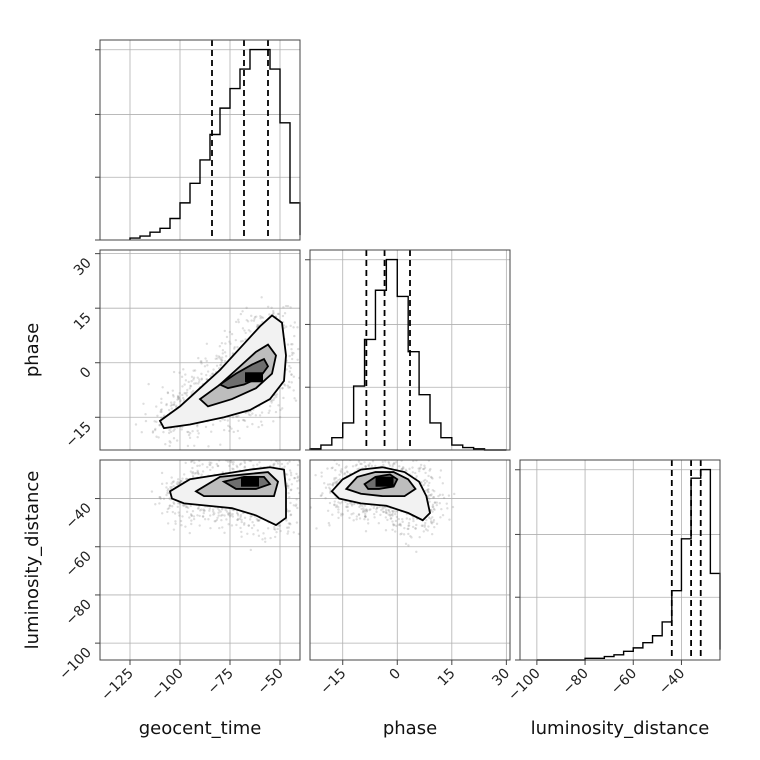 The image size is (760, 760). What do you see at coordinates (620, 728) in the screenshot?
I see `x-axis-label-luminosity-distance: luminosity_distance` at bounding box center [620, 728].